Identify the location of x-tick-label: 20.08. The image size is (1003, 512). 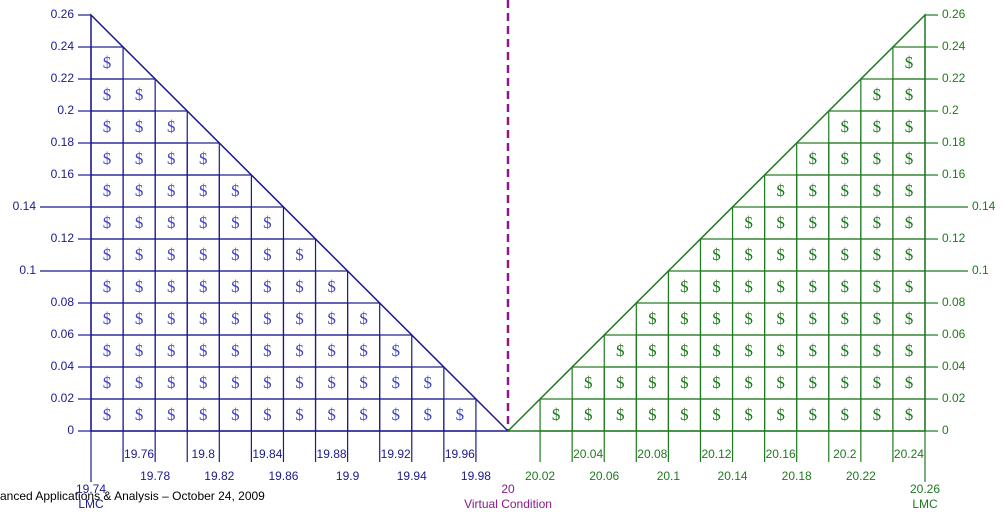
(652, 454).